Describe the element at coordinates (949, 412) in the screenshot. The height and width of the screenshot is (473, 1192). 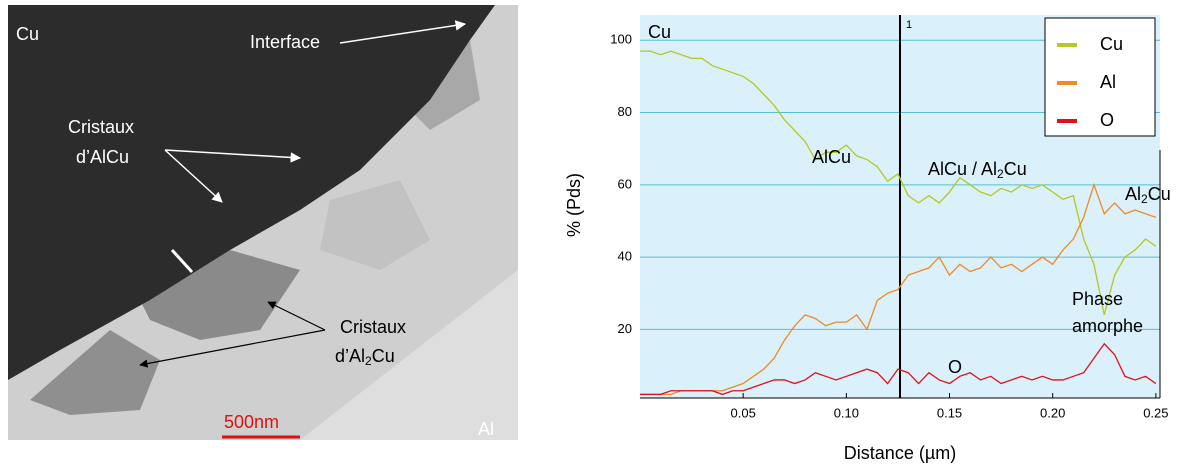
I see `x-tick-label: 0.15` at that location.